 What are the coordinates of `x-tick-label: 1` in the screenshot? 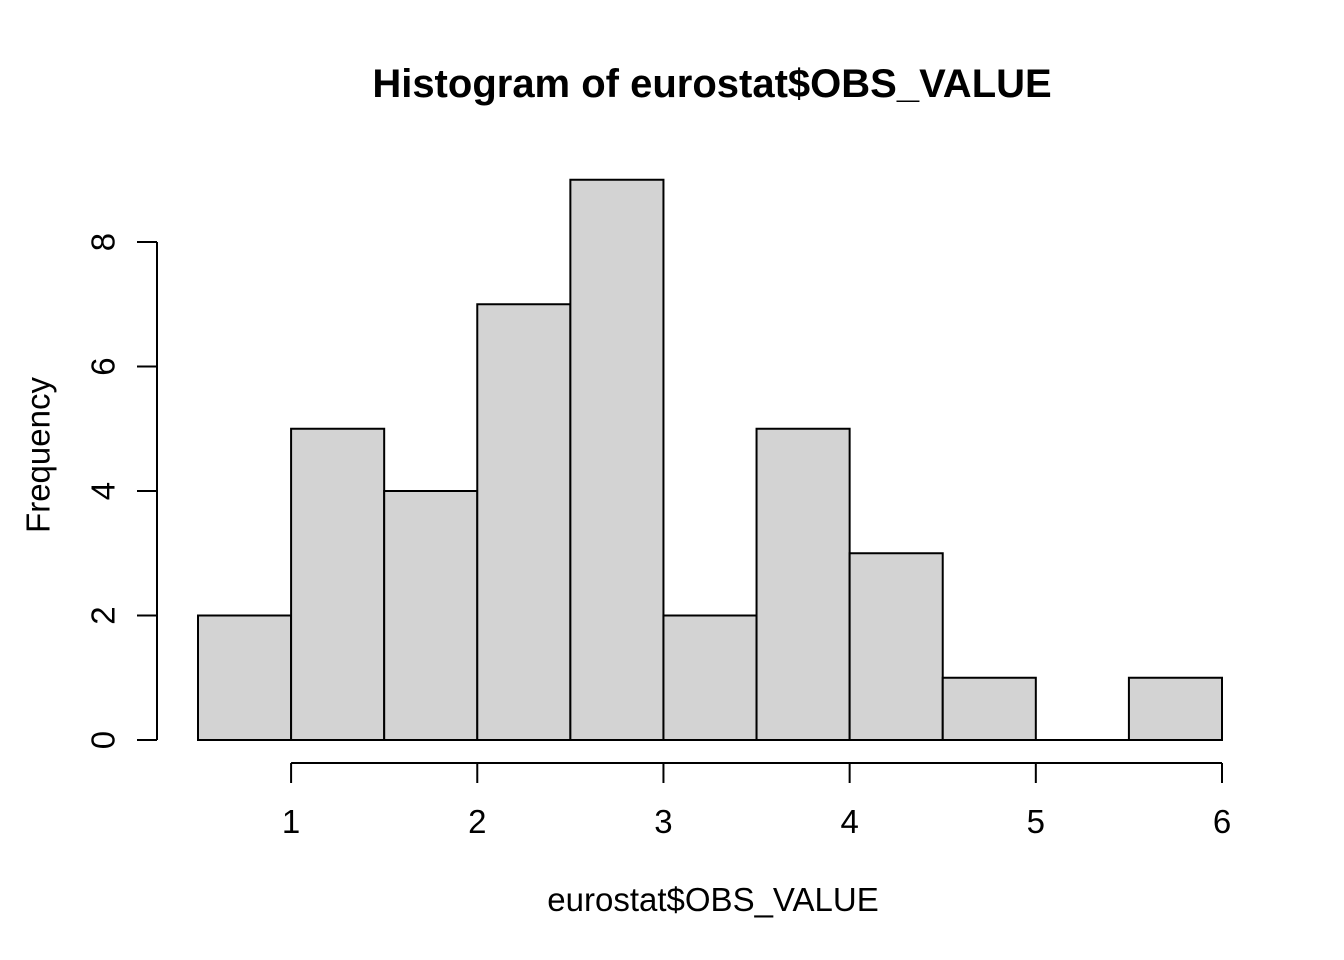 It's located at (291, 821).